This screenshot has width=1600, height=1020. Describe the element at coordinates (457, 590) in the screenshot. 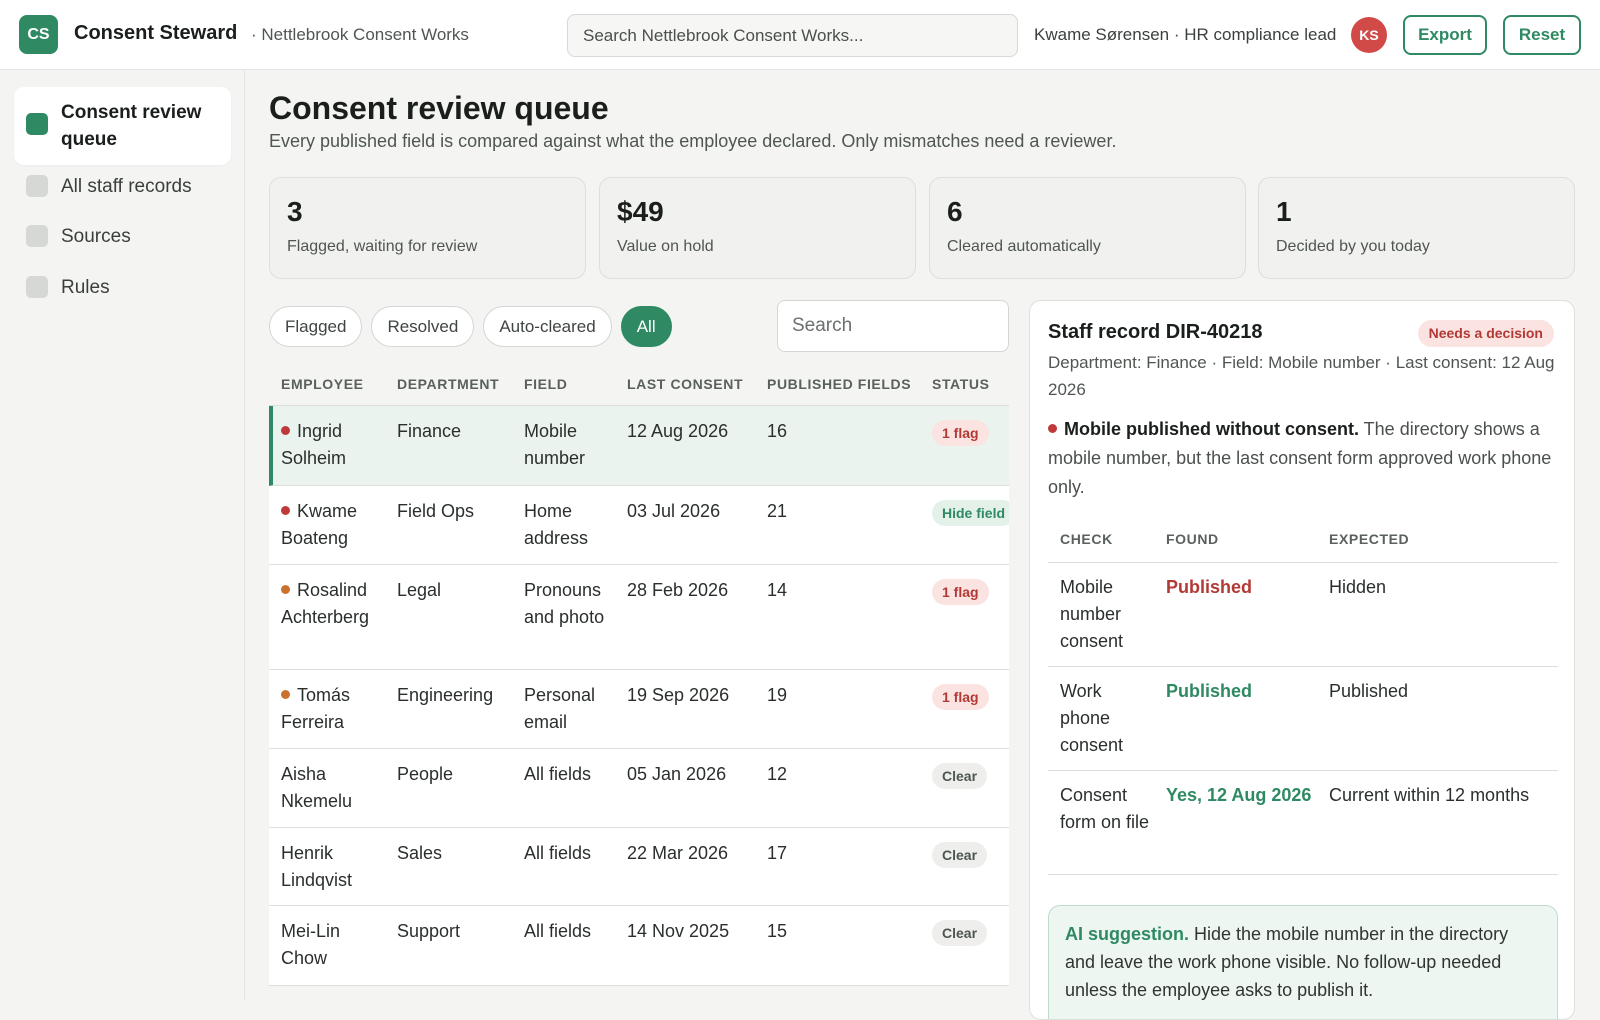

I see `cell-department: Legal` at that location.